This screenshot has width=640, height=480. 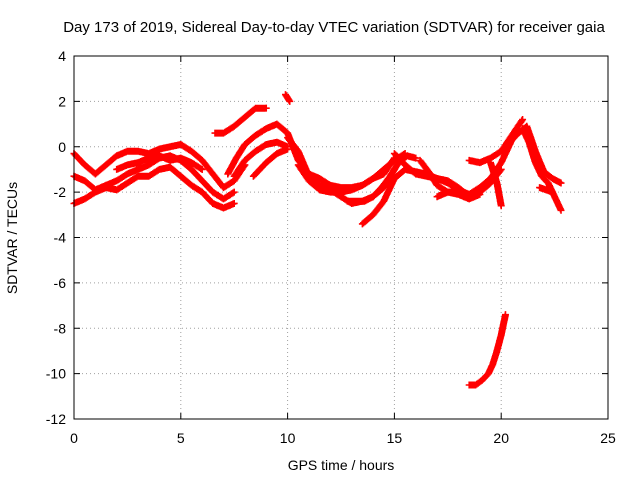 I want to click on y-tick-label: -12, so click(x=56, y=419).